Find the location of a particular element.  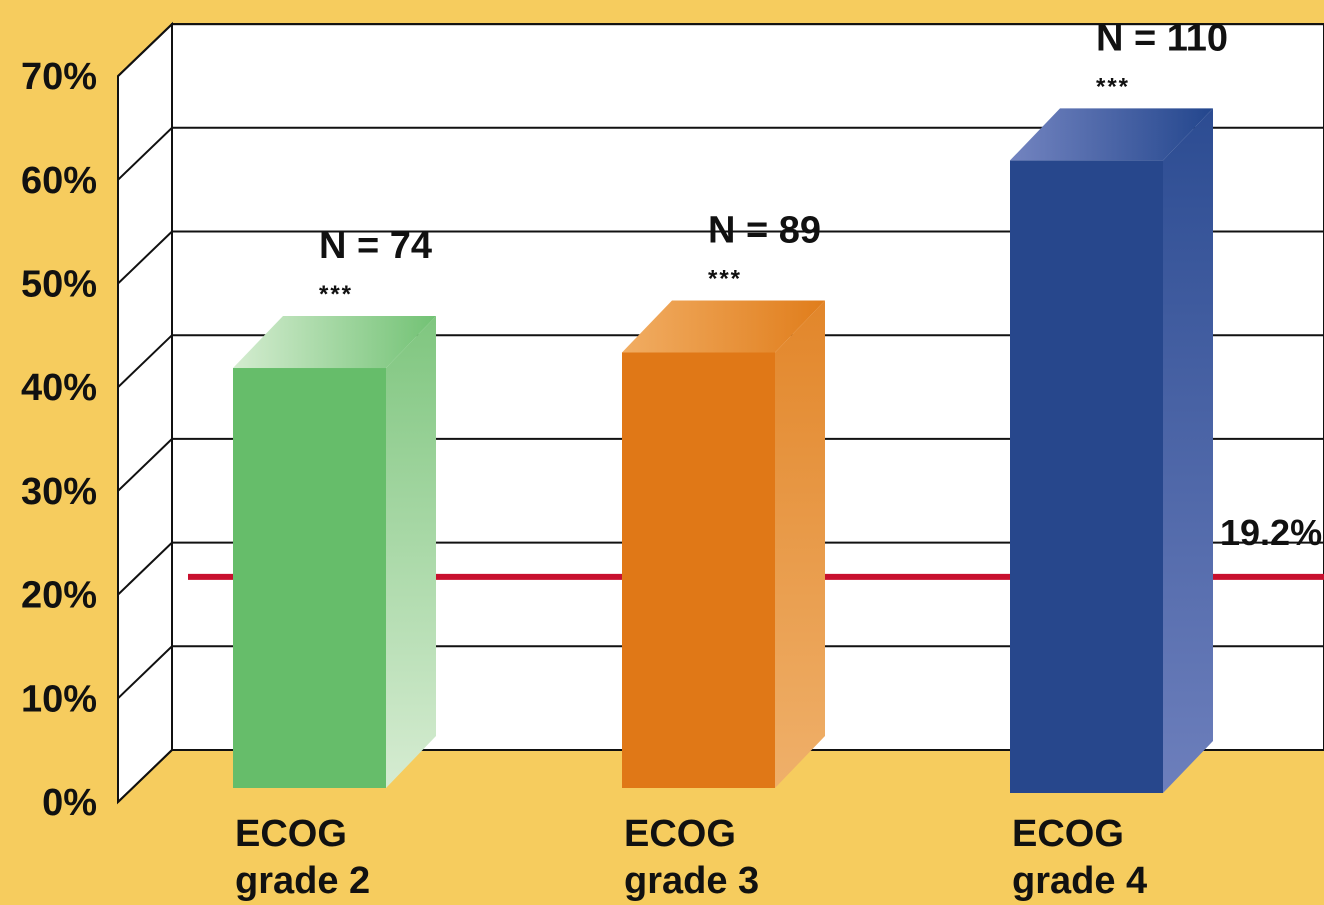

category-label-line2: grade 4 is located at coordinates (1079, 881).